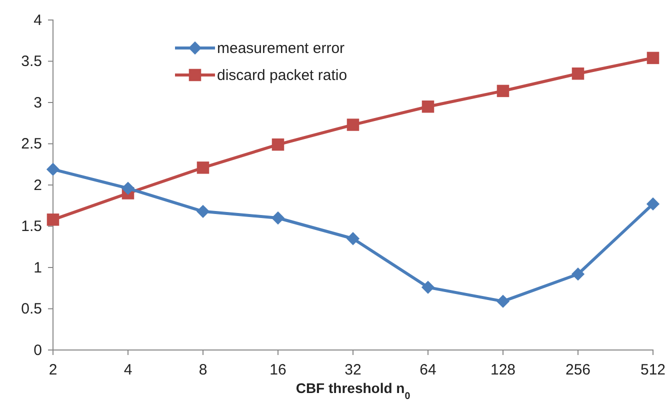 The height and width of the screenshot is (401, 668). Describe the element at coordinates (128, 370) in the screenshot. I see `x-tick-label: 4` at that location.